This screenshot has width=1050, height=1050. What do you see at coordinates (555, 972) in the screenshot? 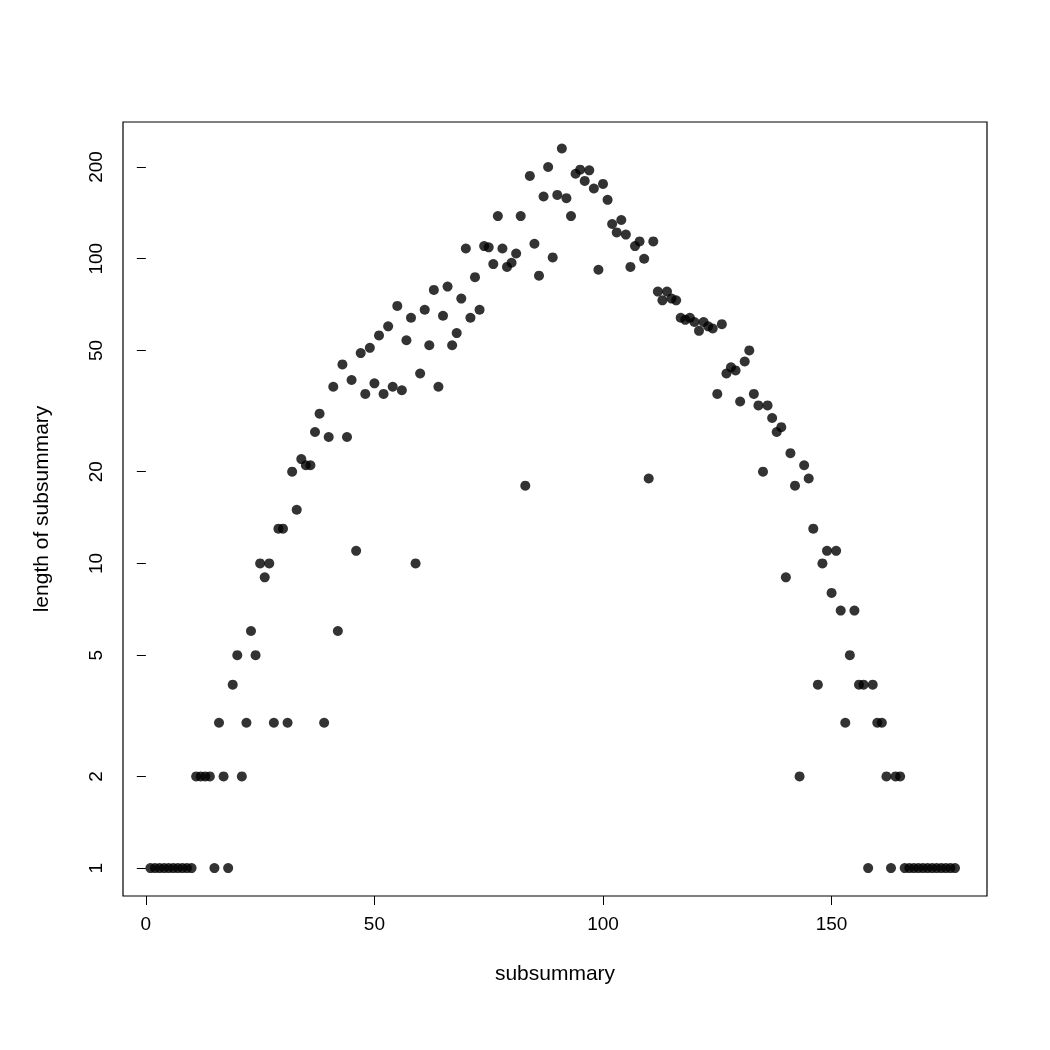
I see `x-axis-title: subsummary` at bounding box center [555, 972].